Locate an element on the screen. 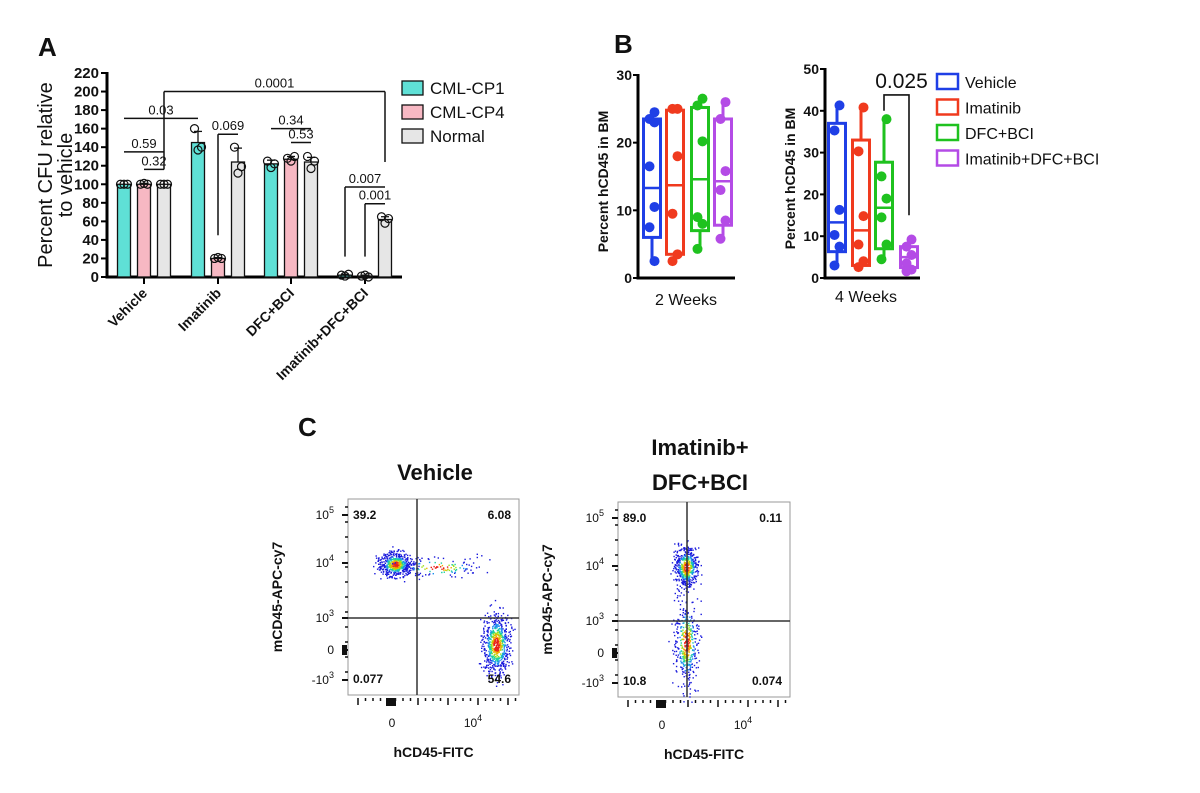 This screenshot has height=793, width=1200. y-tick-label: 0 is located at coordinates (600, 653).